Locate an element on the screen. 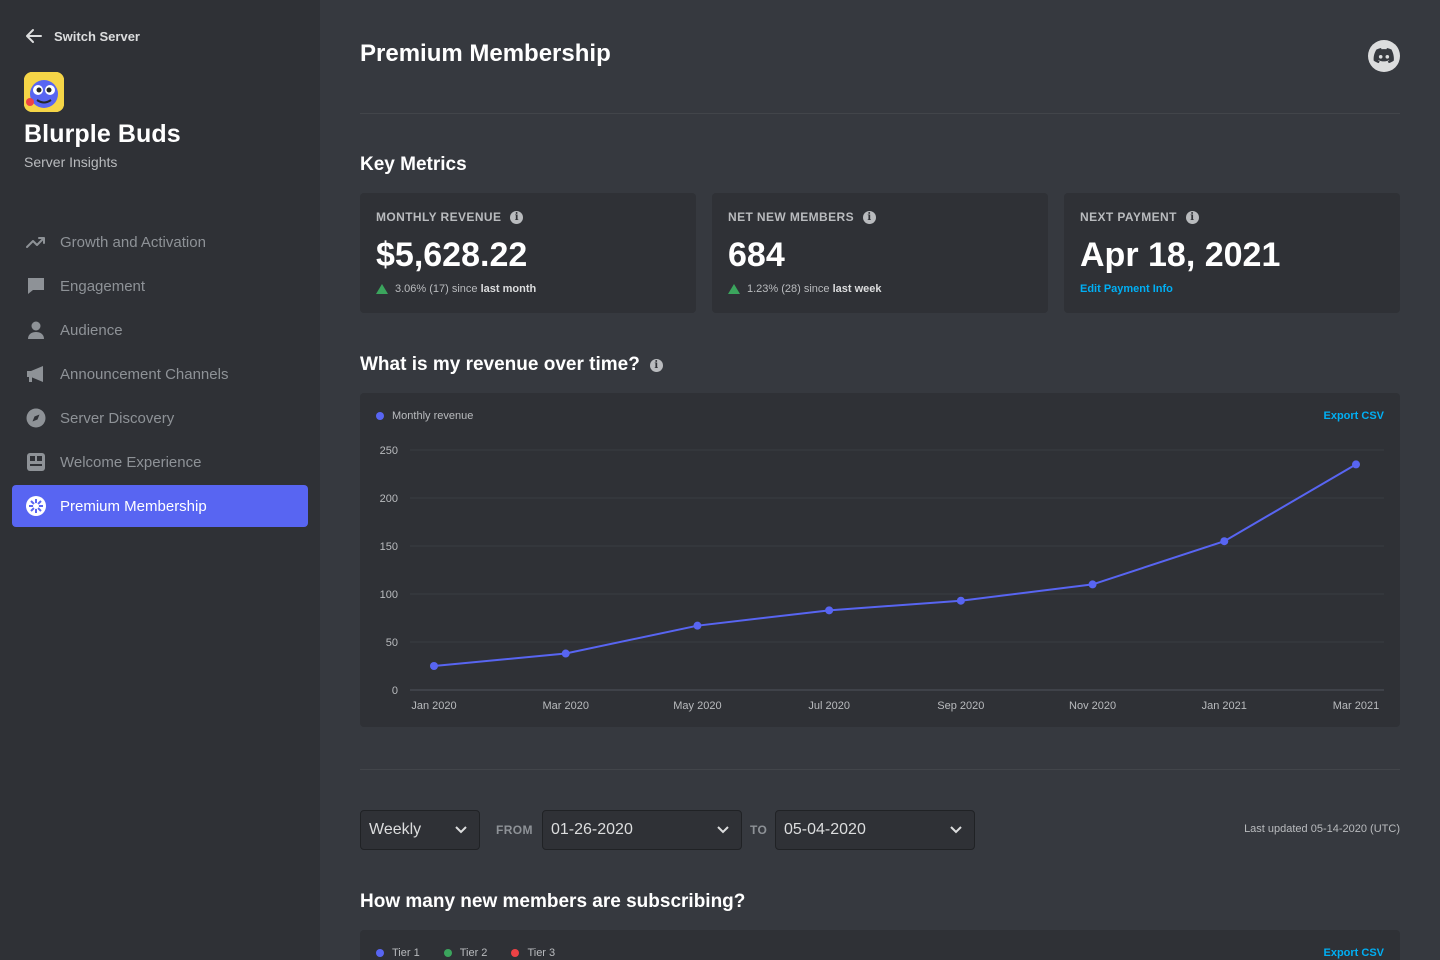 Image resolution: width=1440 pixels, height=960 pixels. card-change: 1.23% (28) since last week is located at coordinates (880, 289).